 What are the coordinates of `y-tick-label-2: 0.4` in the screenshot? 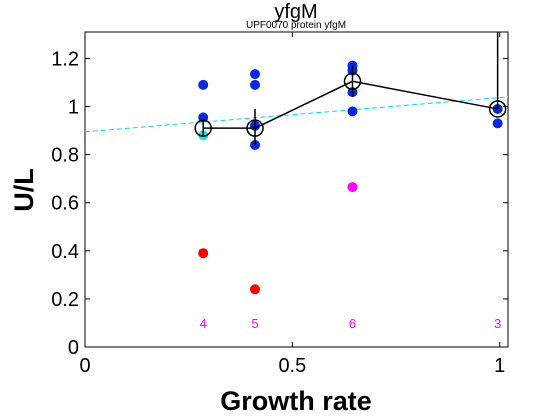 It's located at (65, 252).